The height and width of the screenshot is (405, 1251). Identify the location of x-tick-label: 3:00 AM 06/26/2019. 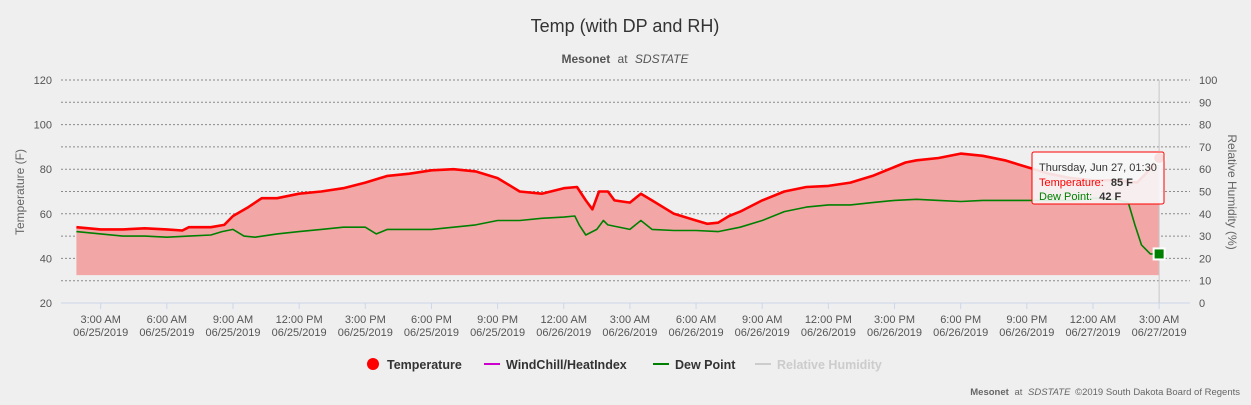
(629, 326).